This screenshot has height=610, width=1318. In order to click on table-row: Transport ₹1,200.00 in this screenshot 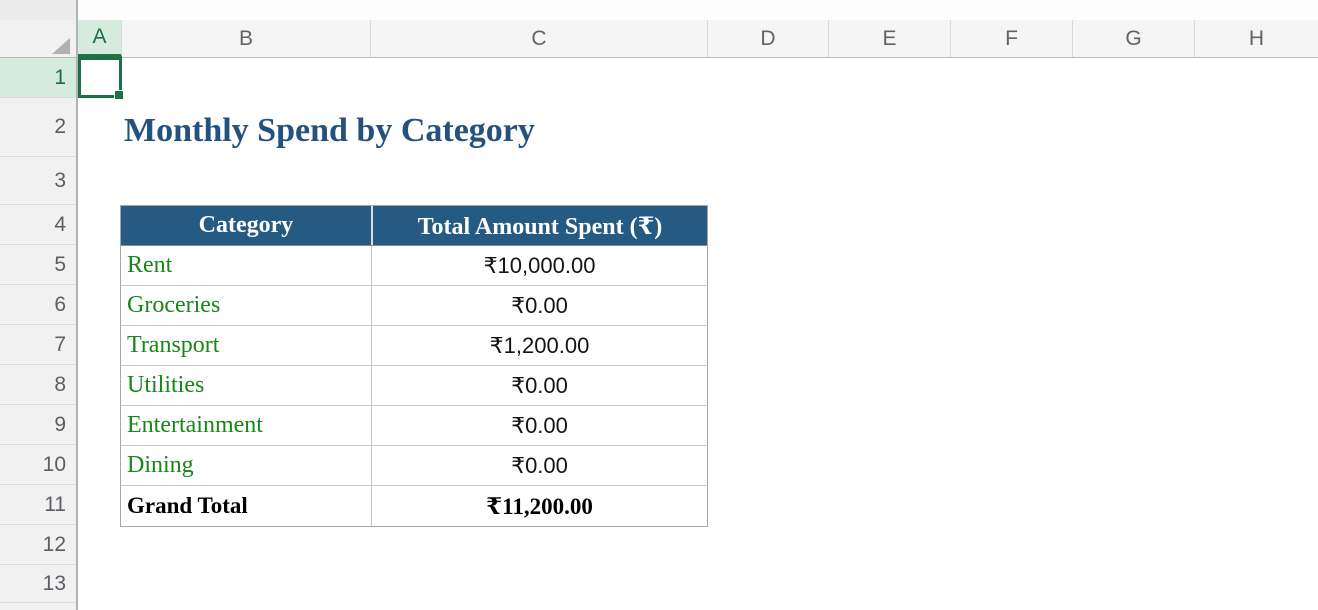, I will do `click(414, 346)`.